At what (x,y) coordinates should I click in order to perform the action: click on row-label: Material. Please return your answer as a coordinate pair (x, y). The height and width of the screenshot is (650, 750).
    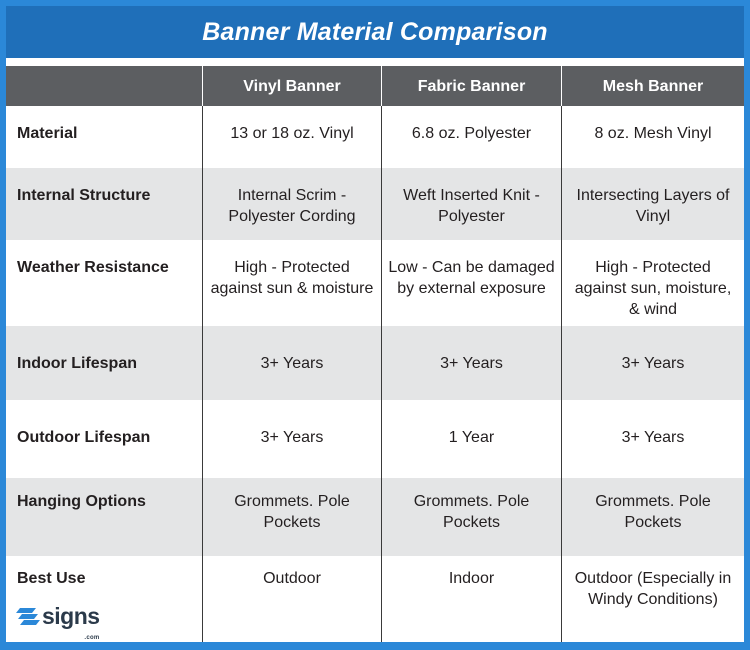
    Looking at the image, I should click on (47, 133).